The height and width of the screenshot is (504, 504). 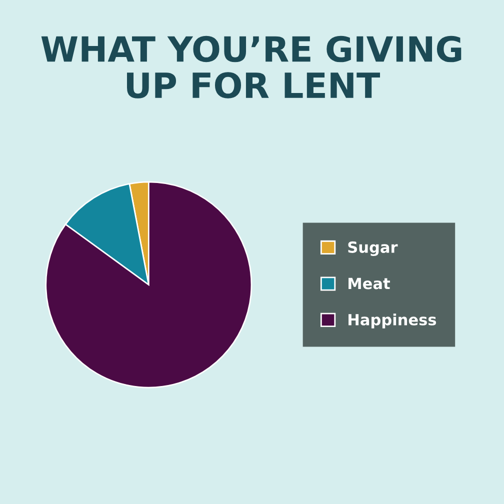 What do you see at coordinates (373, 248) in the screenshot?
I see `legend-label: Sugar` at bounding box center [373, 248].